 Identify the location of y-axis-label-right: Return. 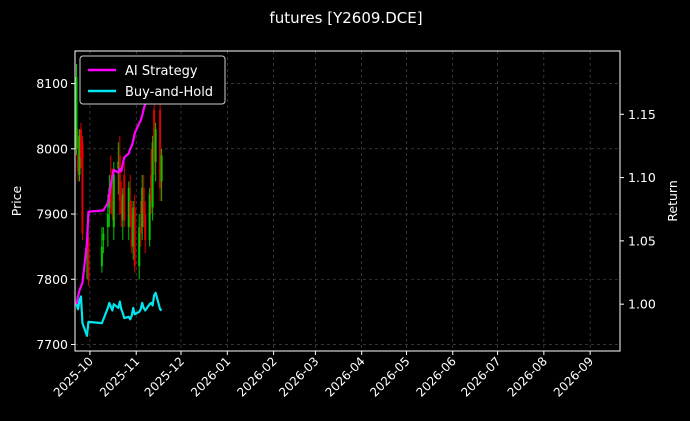
(672, 200).